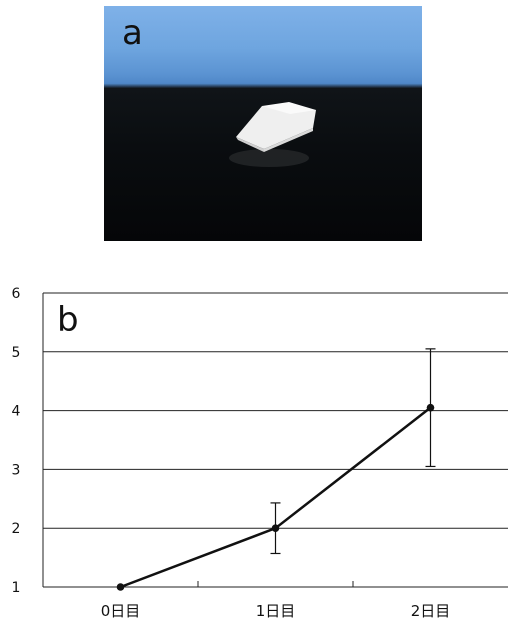 The image size is (510, 633). What do you see at coordinates (16, 294) in the screenshot?
I see `y-tick-label: 6` at bounding box center [16, 294].